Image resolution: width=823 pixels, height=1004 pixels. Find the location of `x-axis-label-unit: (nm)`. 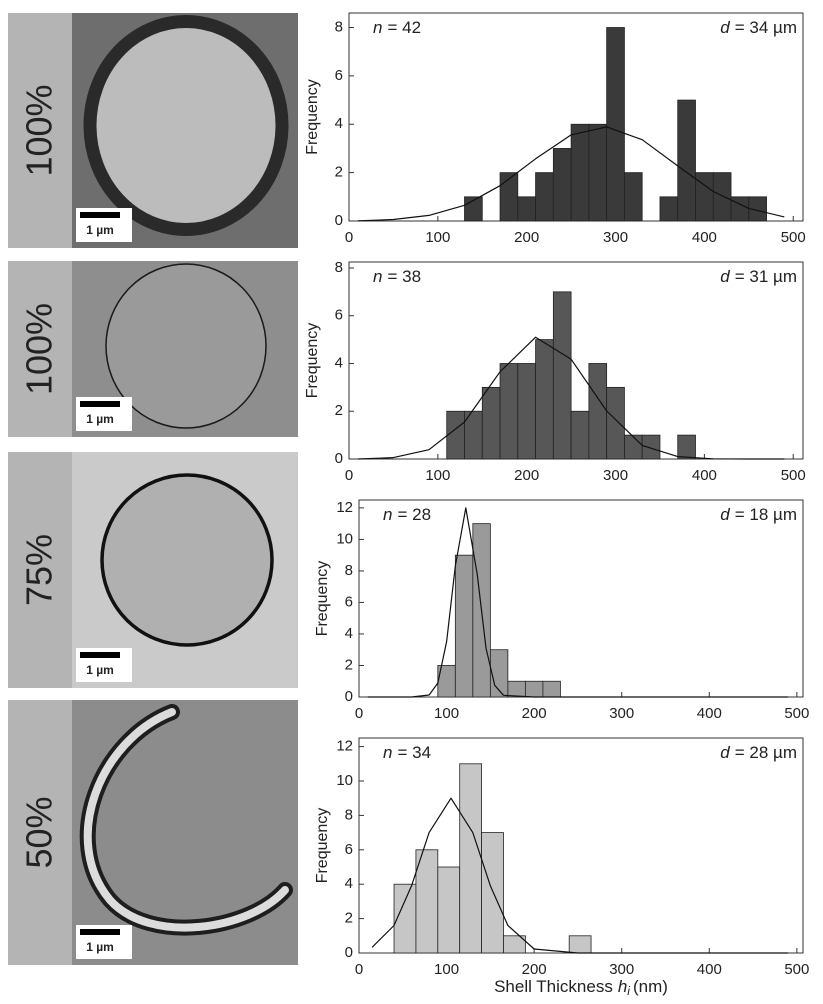

x-axis-label-unit: (nm) is located at coordinates (650, 986).